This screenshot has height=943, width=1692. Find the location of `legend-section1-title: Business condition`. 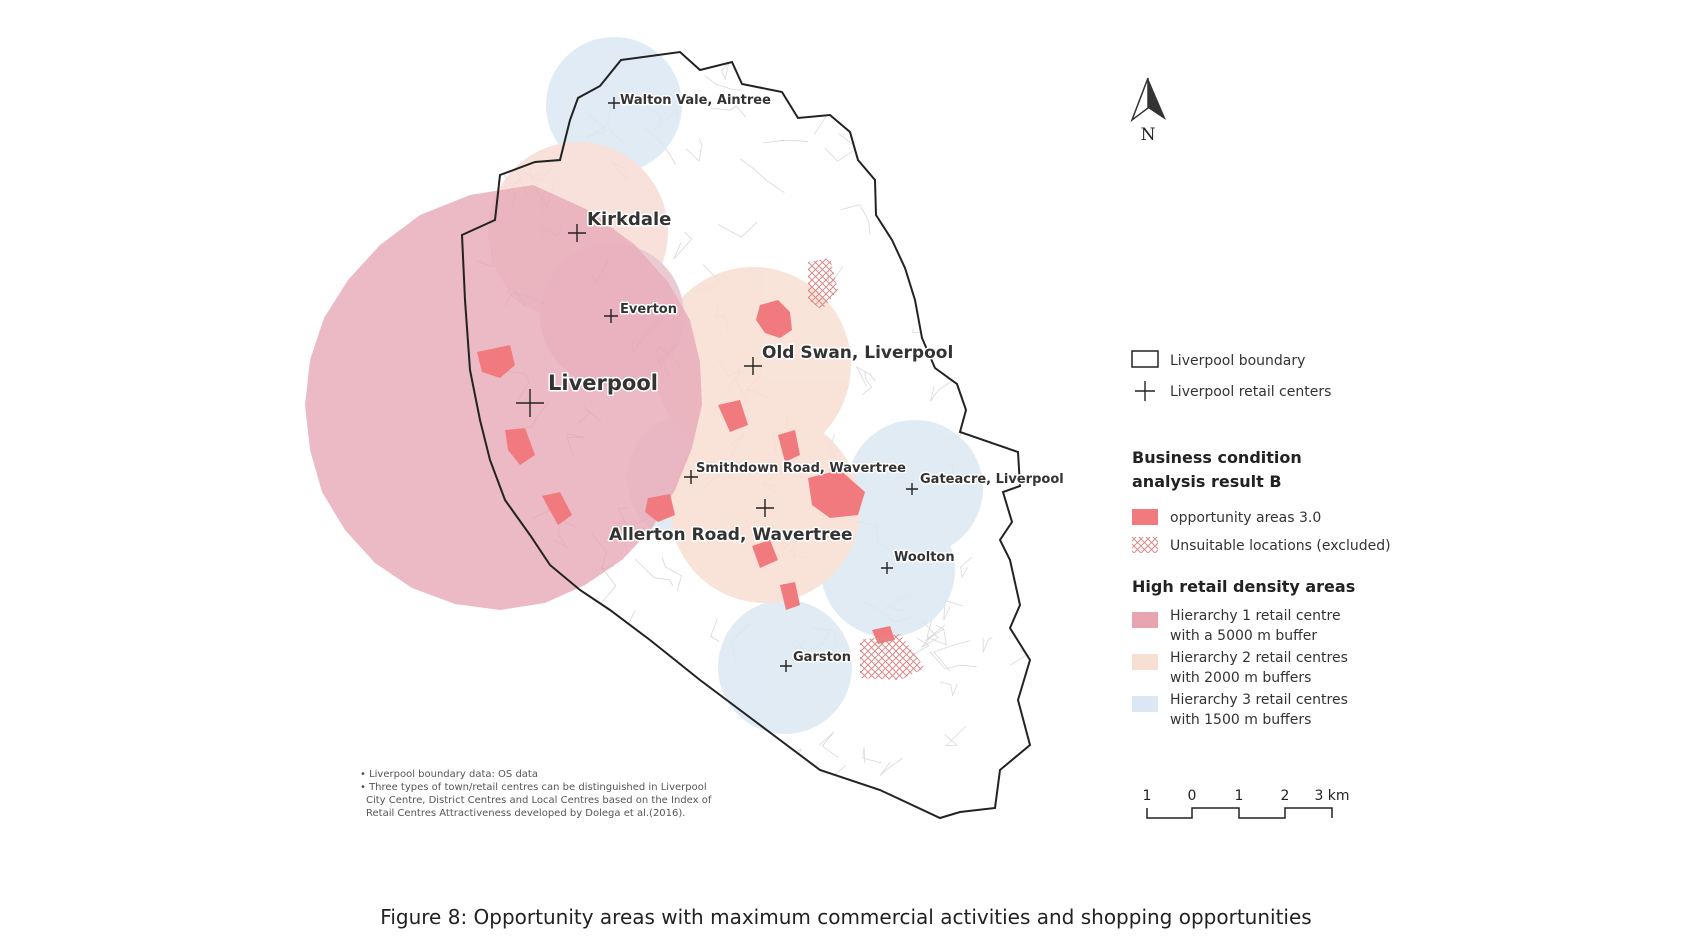

legend-section1-title: Business condition is located at coordinates (1217, 457).